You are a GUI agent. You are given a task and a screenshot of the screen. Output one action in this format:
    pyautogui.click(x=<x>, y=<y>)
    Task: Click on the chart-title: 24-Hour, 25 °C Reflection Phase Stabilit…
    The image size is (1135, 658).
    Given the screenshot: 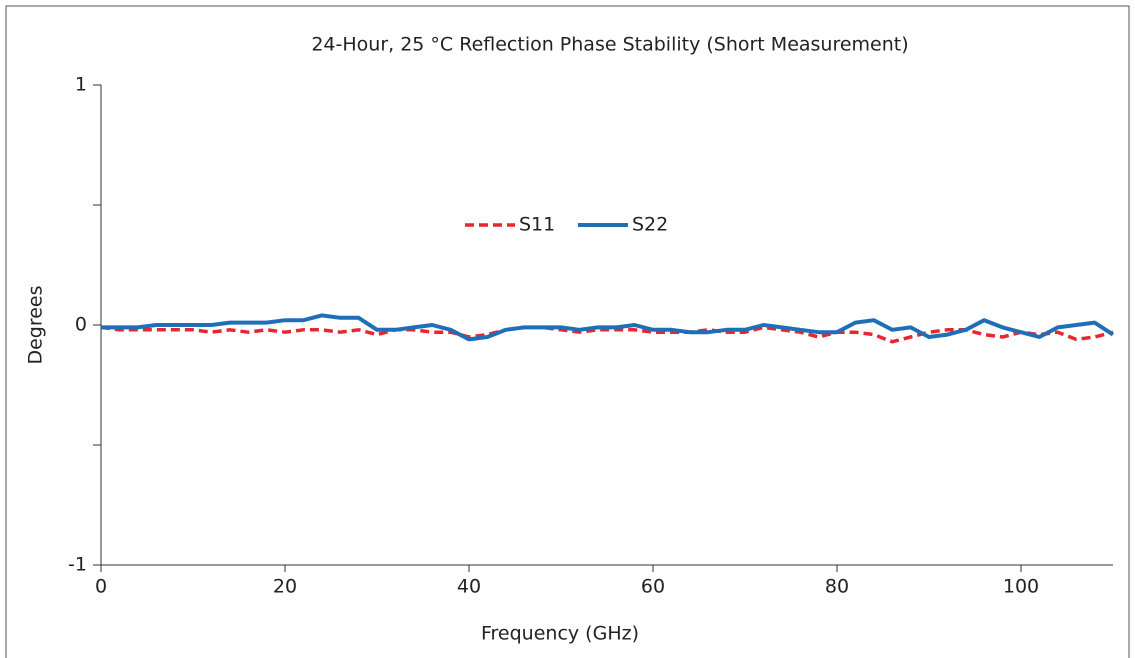 What is the action you would take?
    pyautogui.click(x=609, y=45)
    